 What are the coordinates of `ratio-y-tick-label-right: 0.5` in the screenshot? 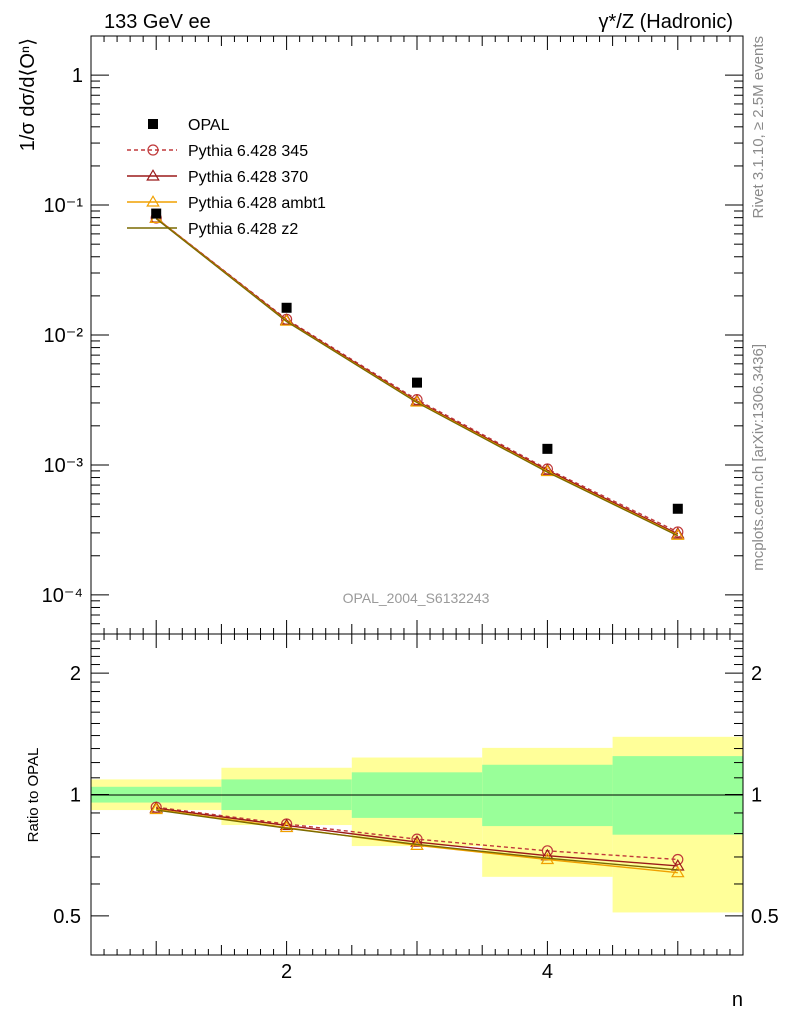 It's located at (765, 917).